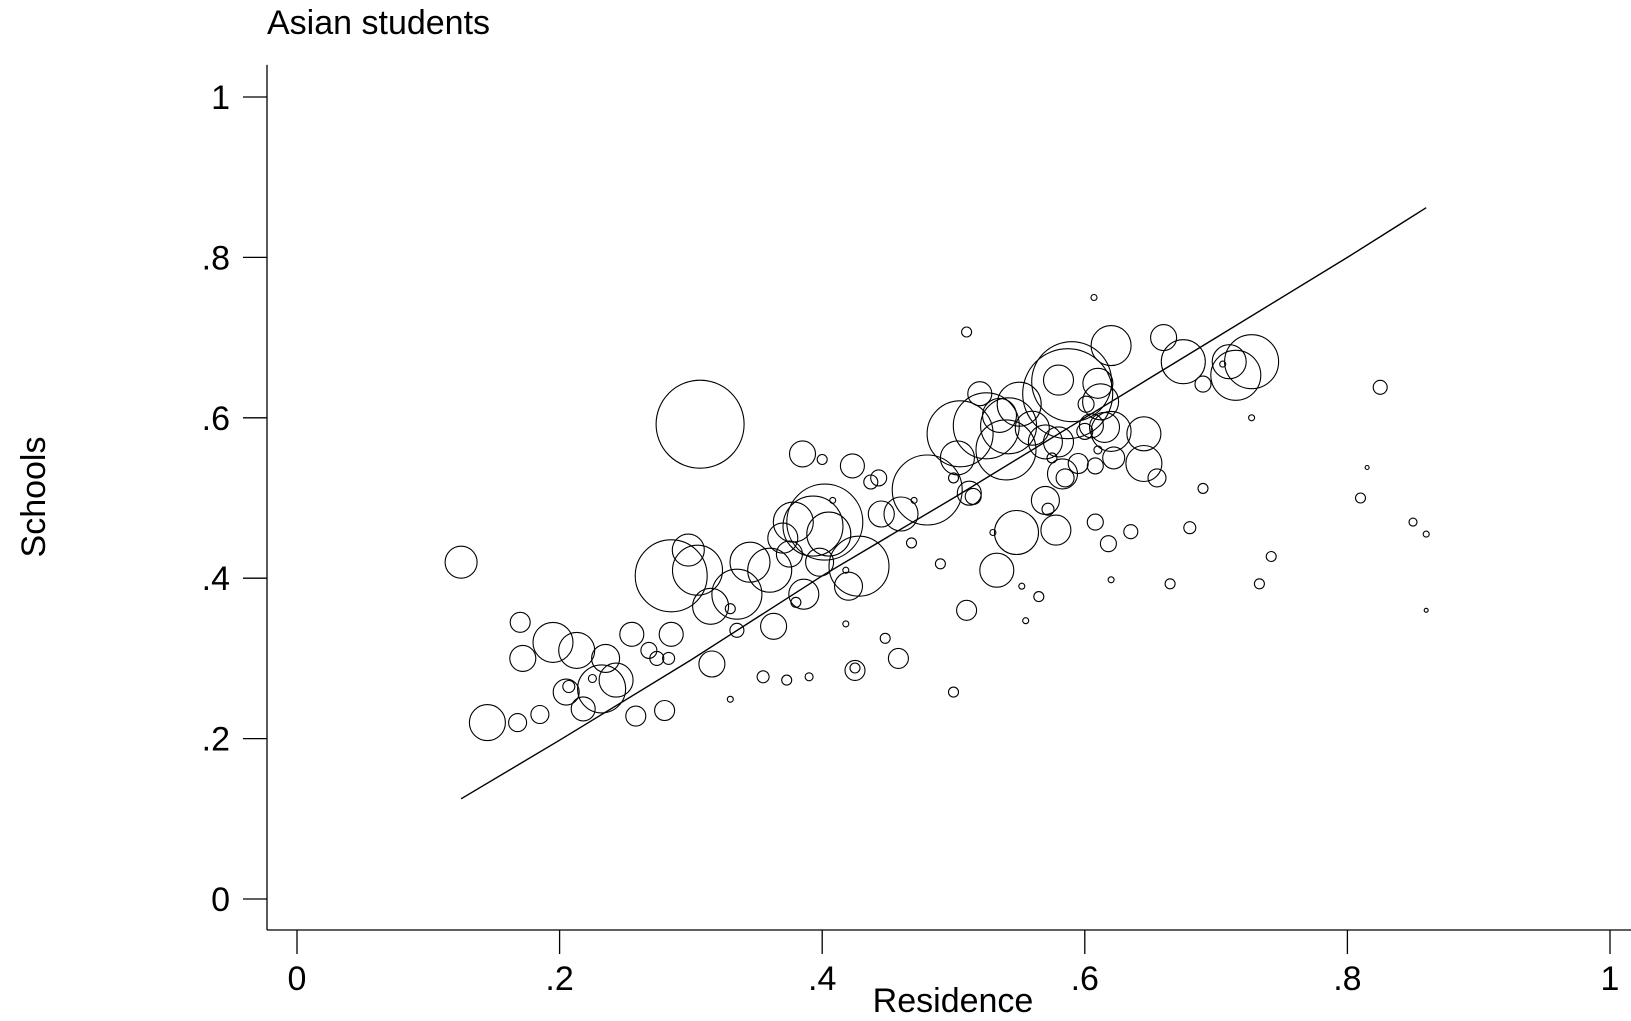 This screenshot has height=1021, width=1631. I want to click on x-tick-label: .4, so click(822, 979).